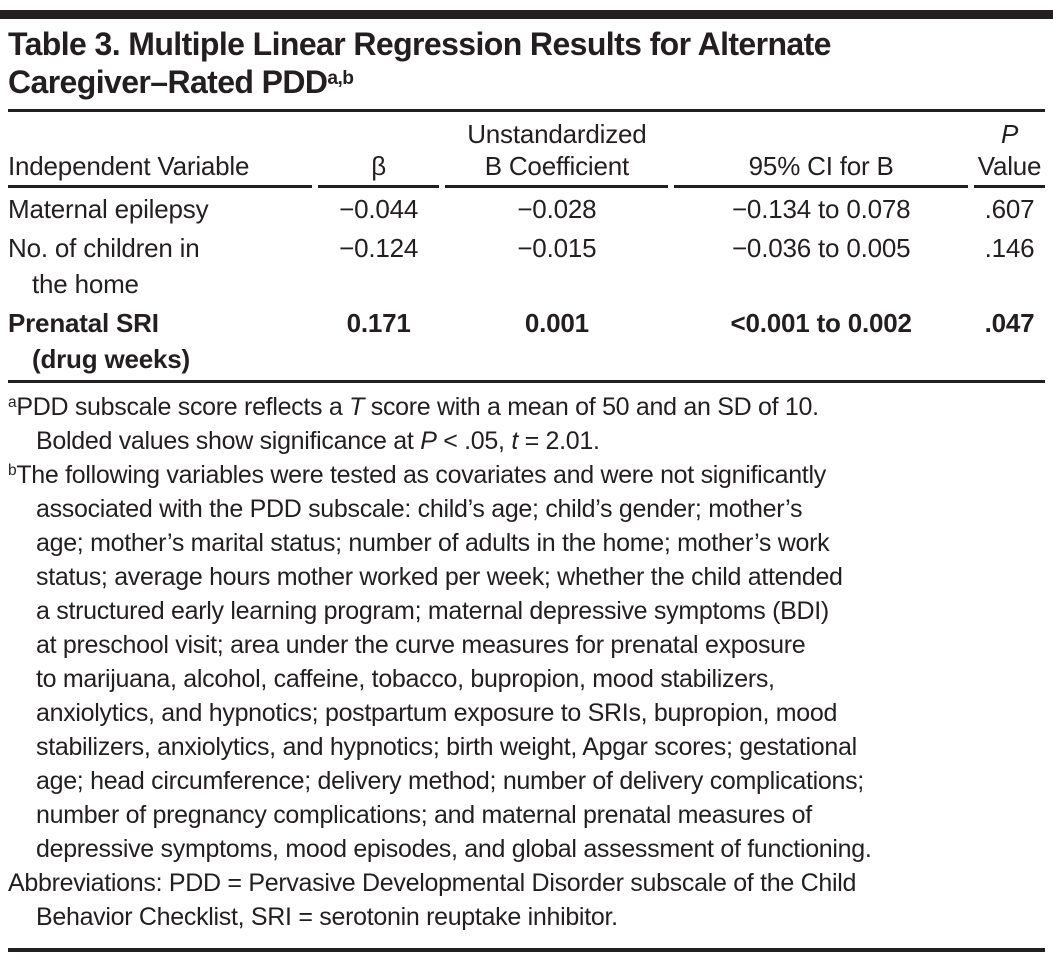 Image resolution: width=1053 pixels, height=979 pixels. Describe the element at coordinates (1009, 209) in the screenshot. I see `cell-p-value: .607` at that location.